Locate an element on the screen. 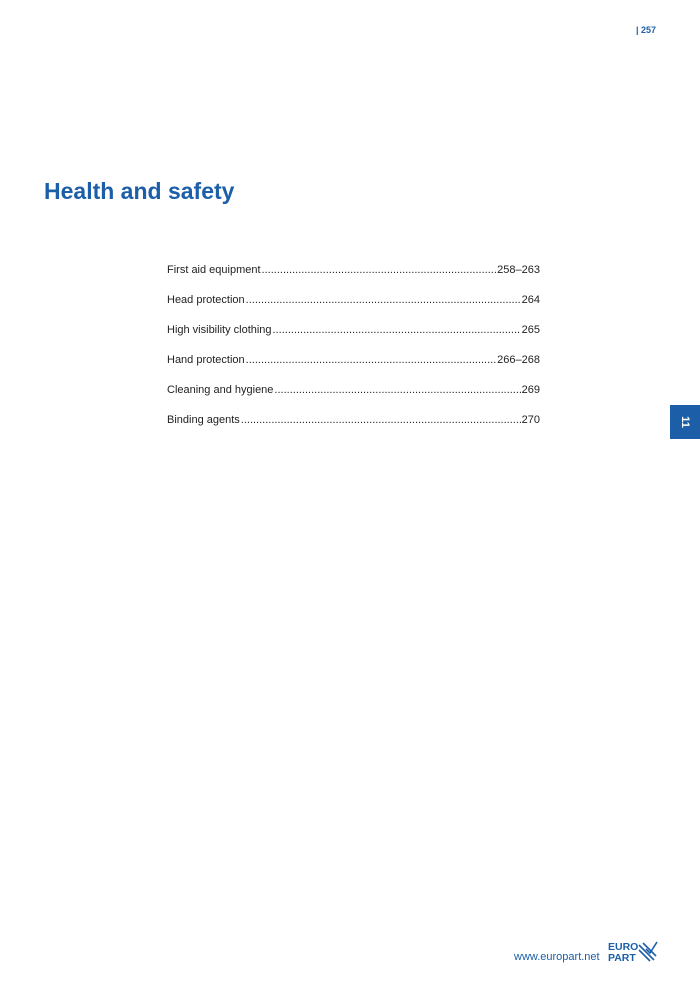  svg-text: PART is located at coordinates (622, 957).